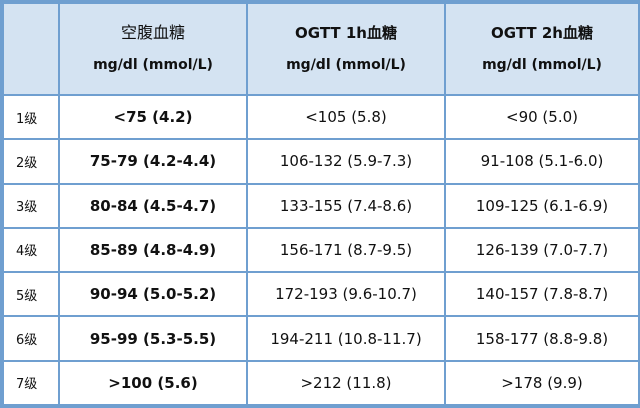 This screenshot has width=640, height=408. What do you see at coordinates (153, 49) in the screenshot?
I see `header-fasting-cell: 空腹血糖 mg/dl (mmol/L)` at bounding box center [153, 49].